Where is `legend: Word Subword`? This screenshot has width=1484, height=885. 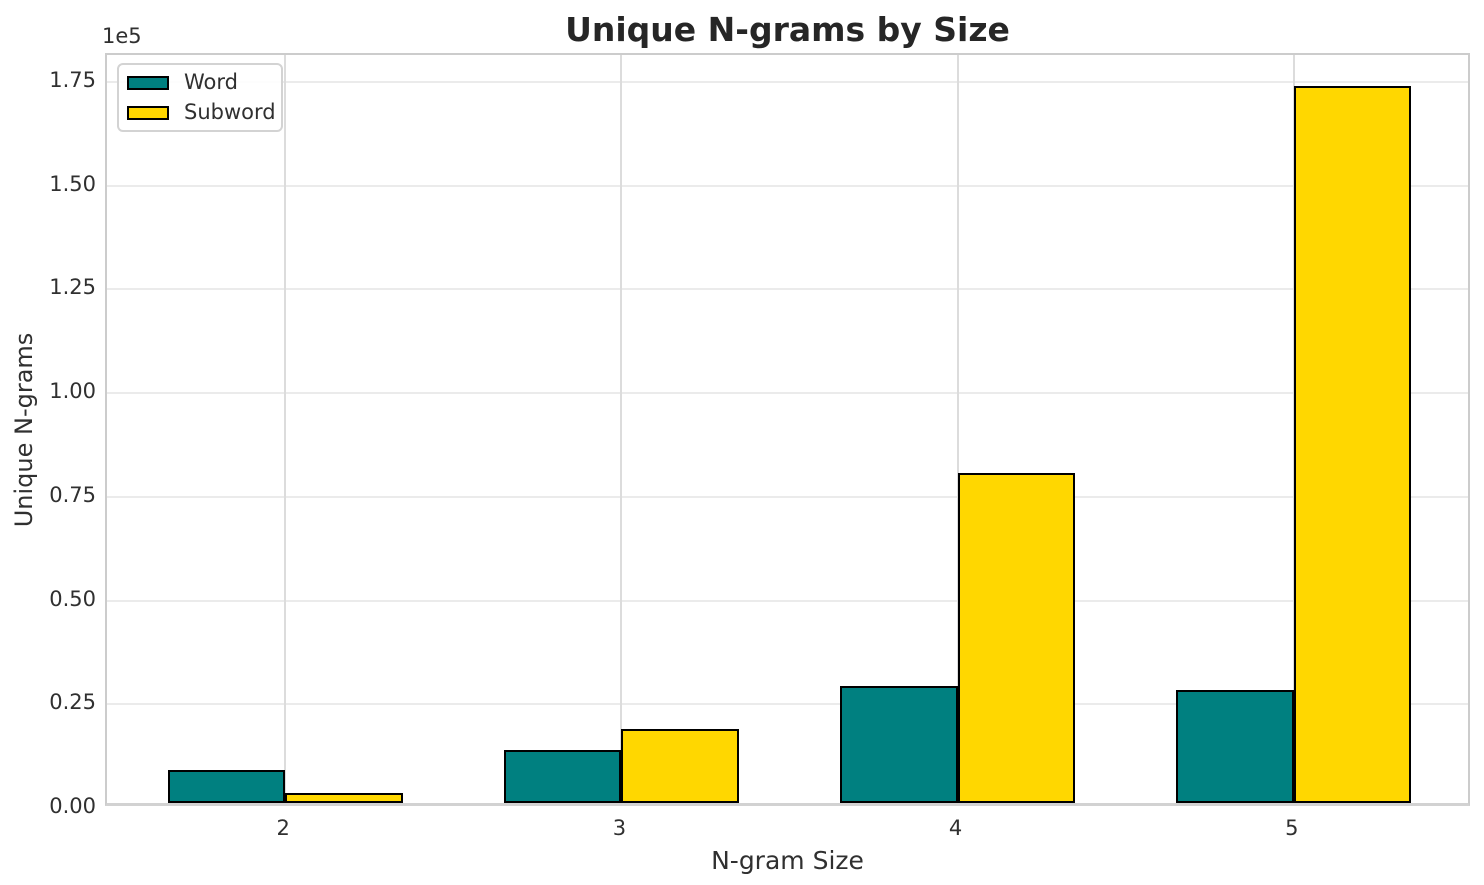
legend: Word Subword is located at coordinates (200, 97).